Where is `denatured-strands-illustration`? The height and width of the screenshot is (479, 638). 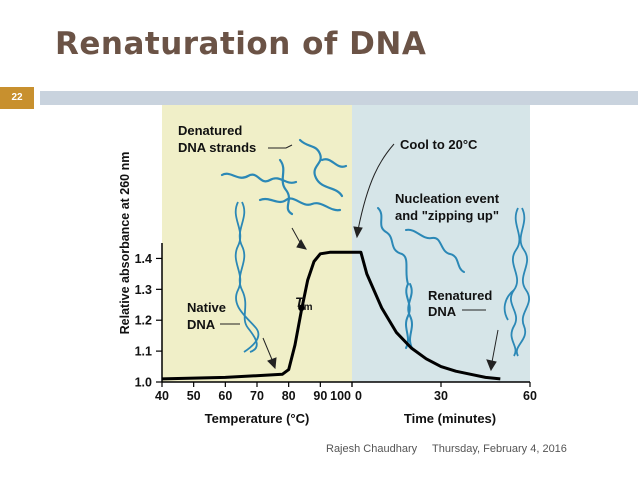 denatured-strands-illustration is located at coordinates (284, 177).